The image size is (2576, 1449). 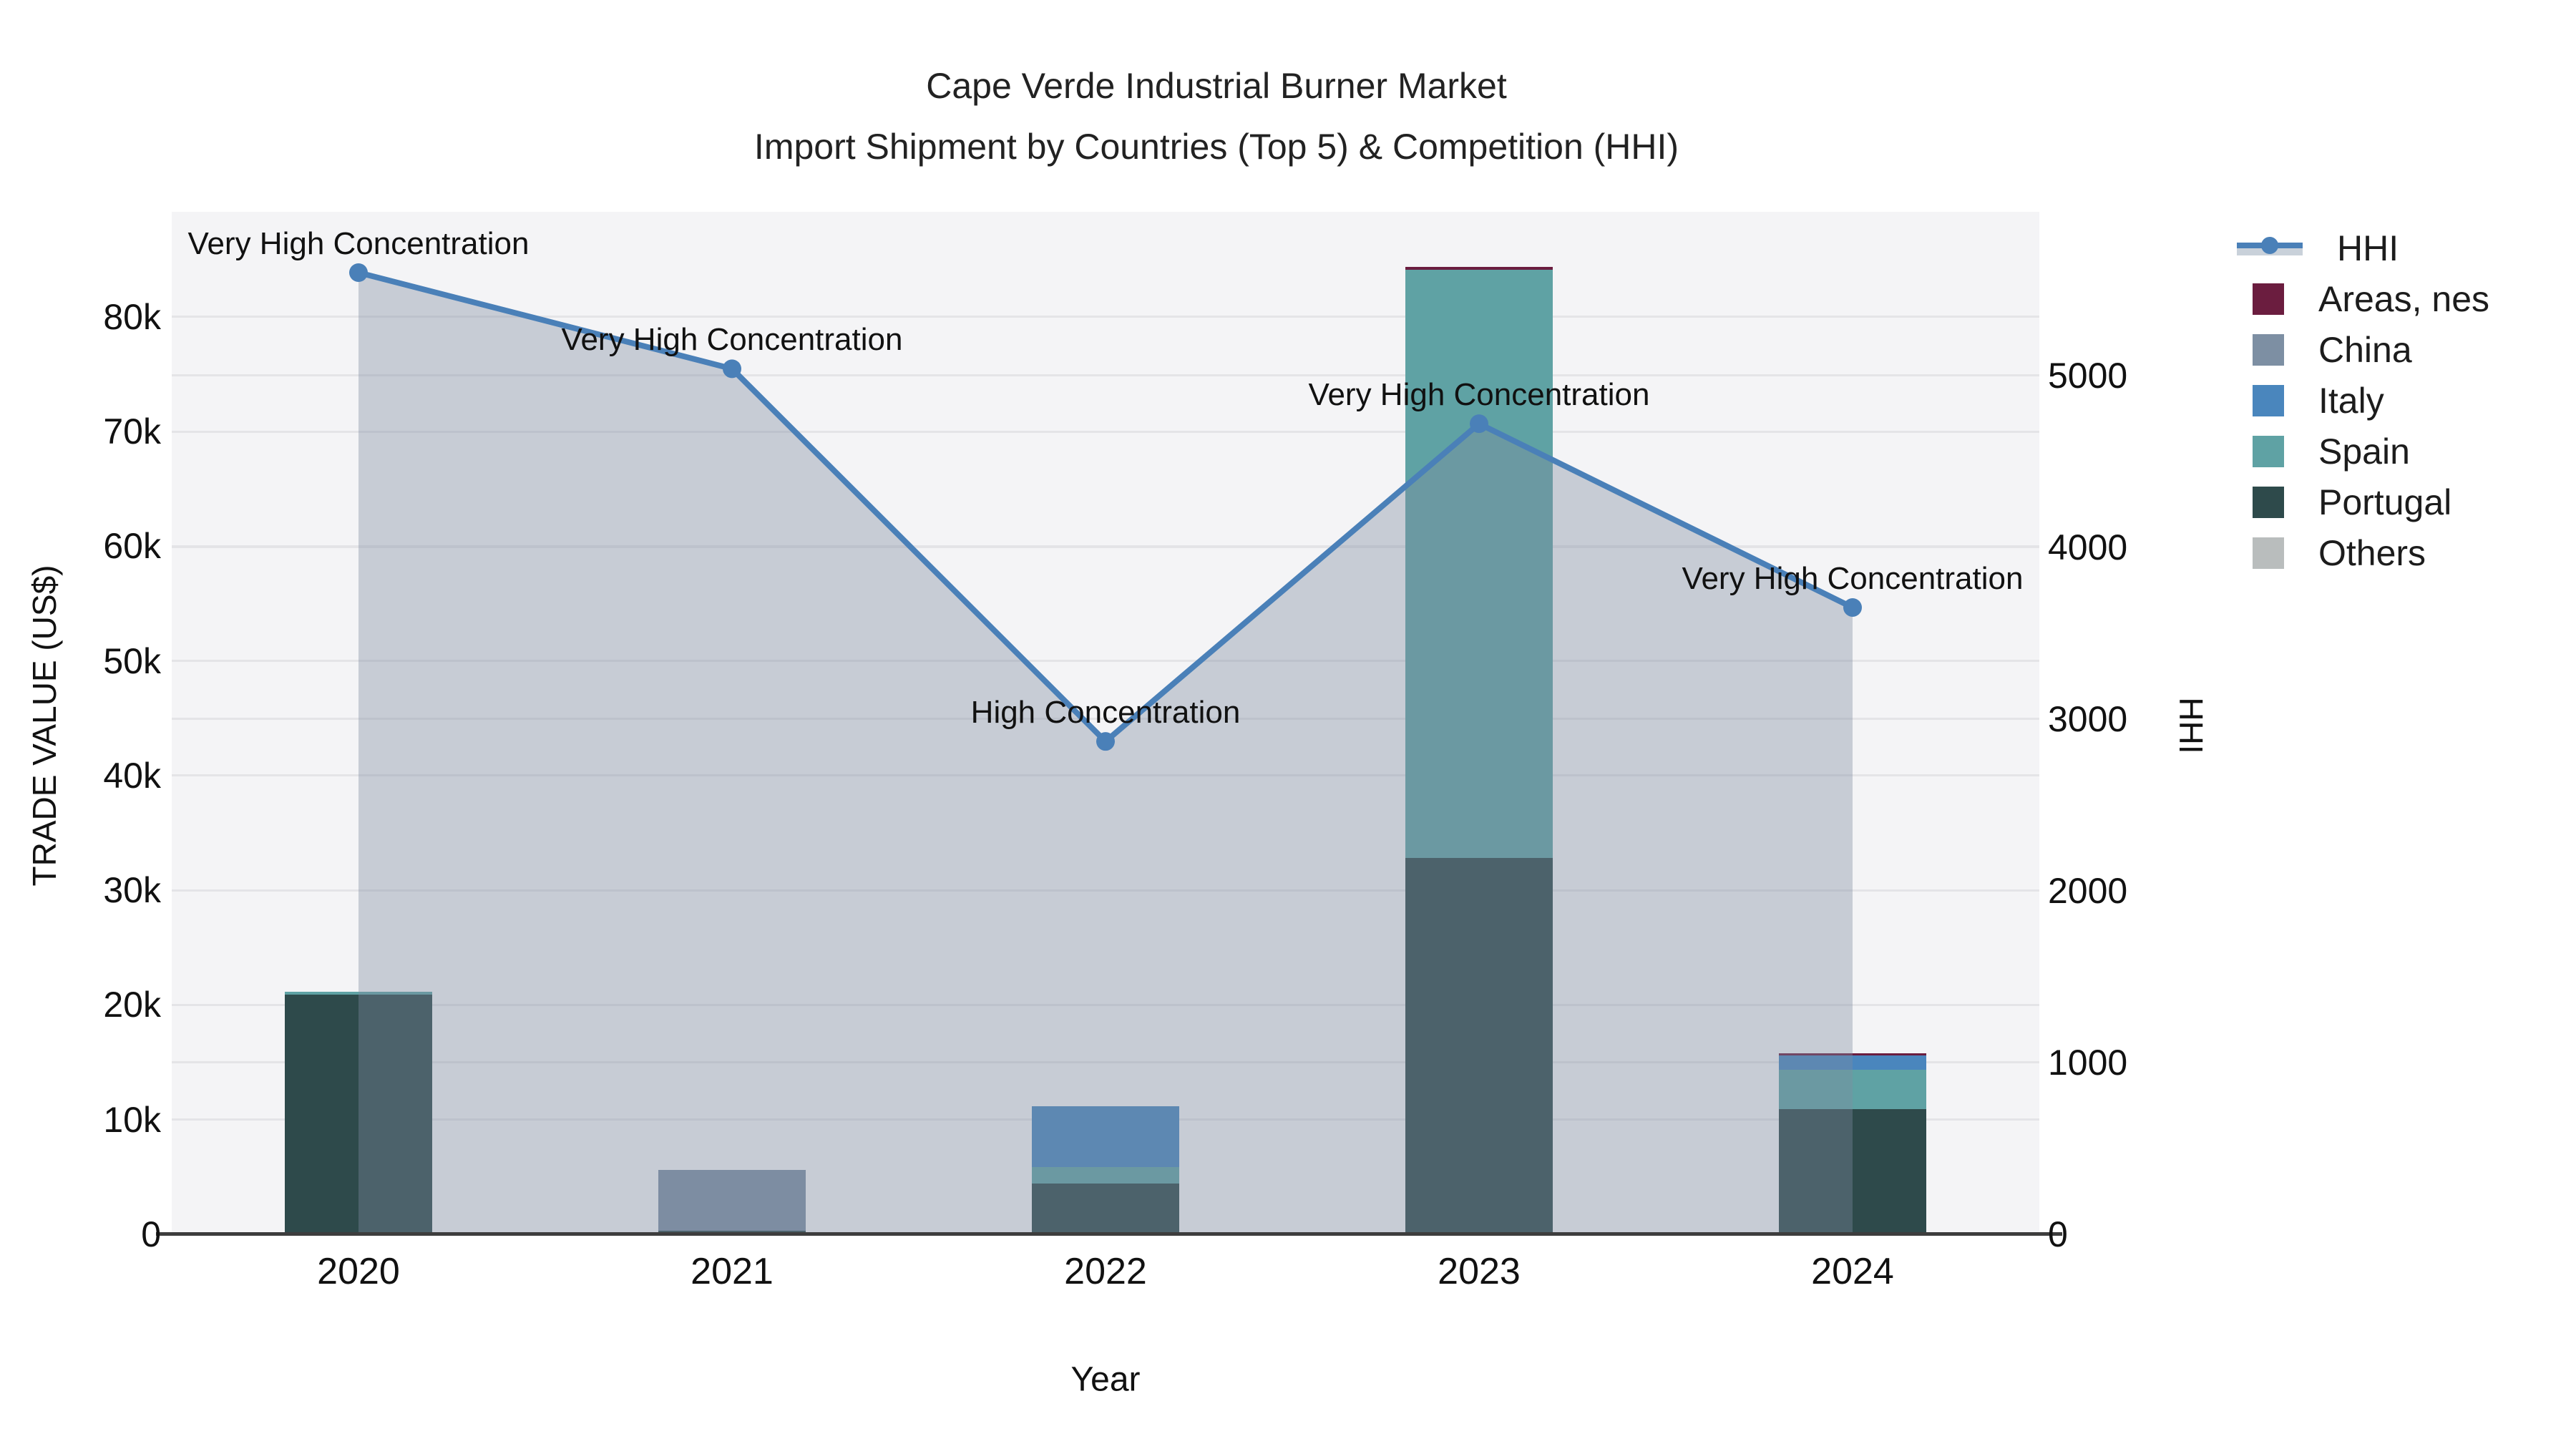 What do you see at coordinates (2088, 375) in the screenshot?
I see `right-tick-5000: 5000` at bounding box center [2088, 375].